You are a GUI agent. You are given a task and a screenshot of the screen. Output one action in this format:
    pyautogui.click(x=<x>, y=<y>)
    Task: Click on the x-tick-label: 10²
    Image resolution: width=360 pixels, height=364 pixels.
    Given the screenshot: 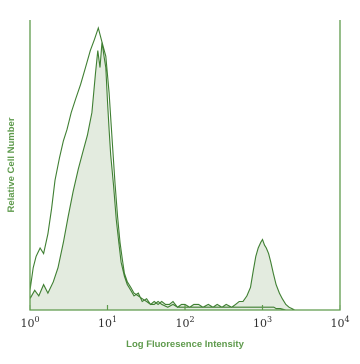 What is the action you would take?
    pyautogui.click(x=184, y=322)
    